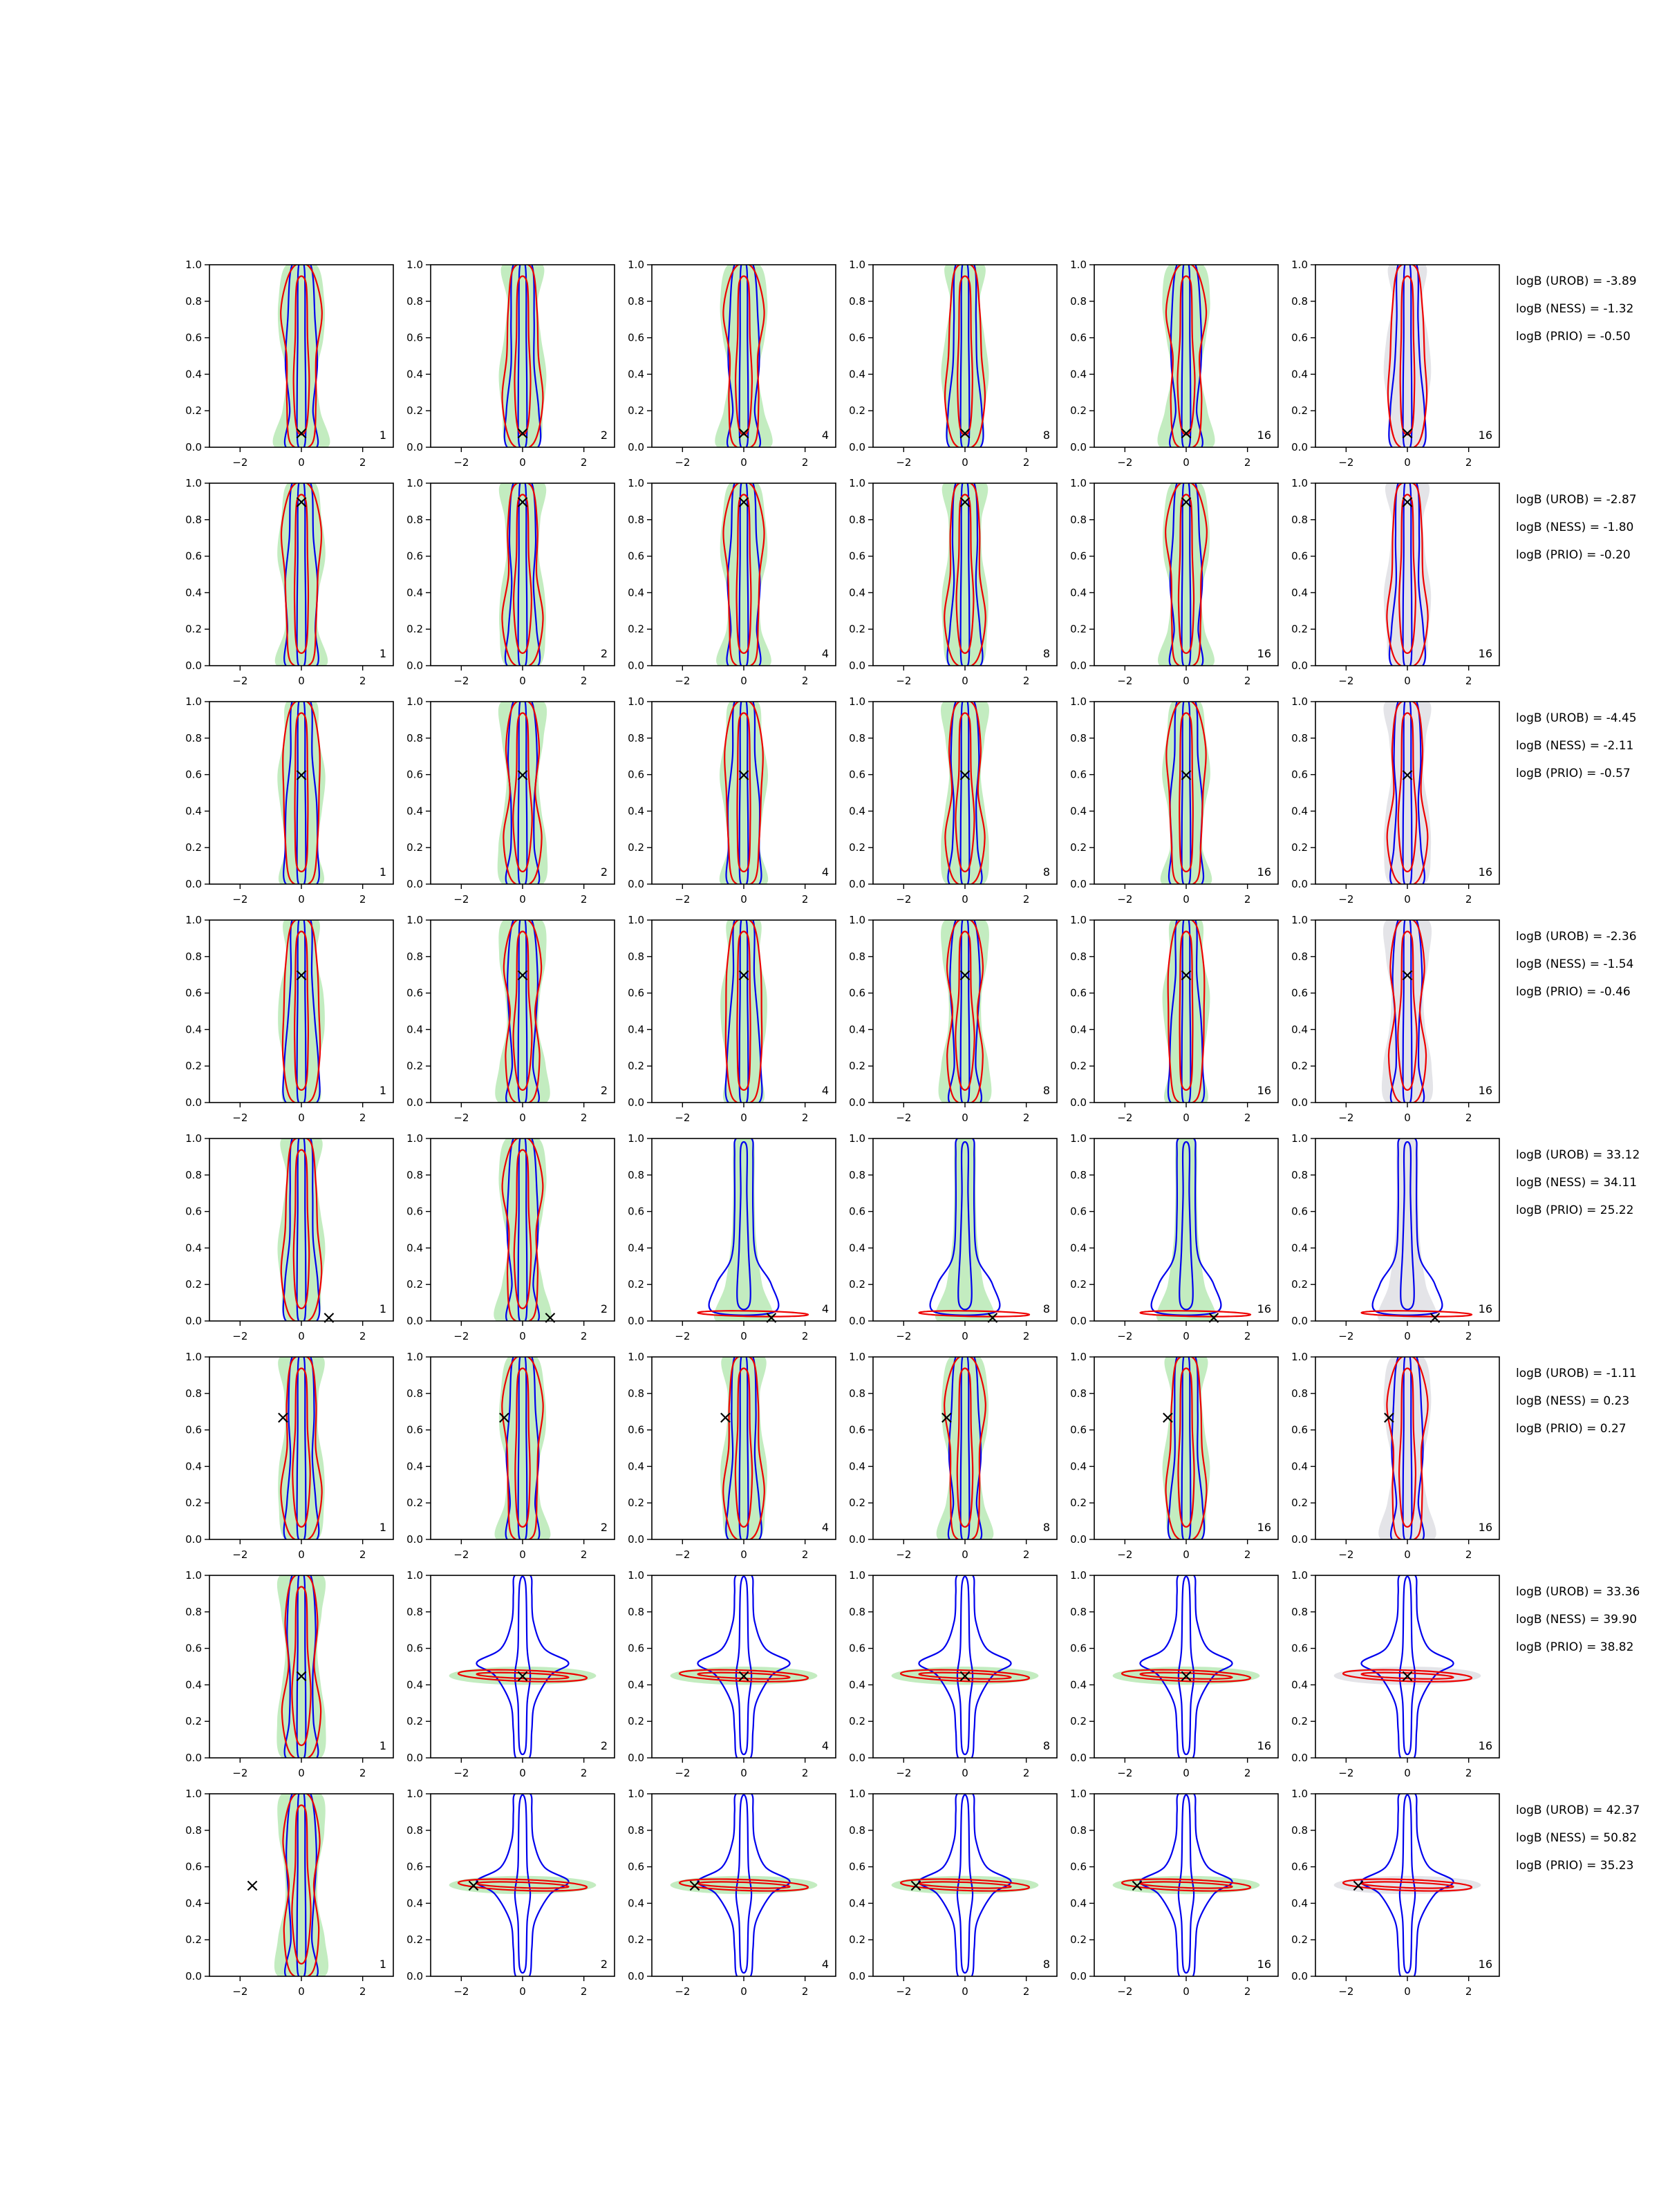 The height and width of the screenshot is (2212, 1659). Describe the element at coordinates (1573, 337) in the screenshot. I see `logb-annotation: logB (PRIO) = -0.50` at that location.